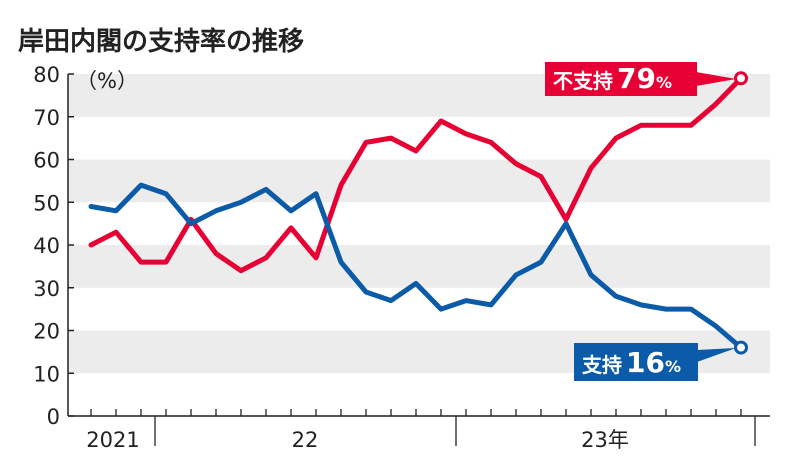  Describe the element at coordinates (107, 81) in the screenshot. I see `y-axis-unit: （%）` at that location.